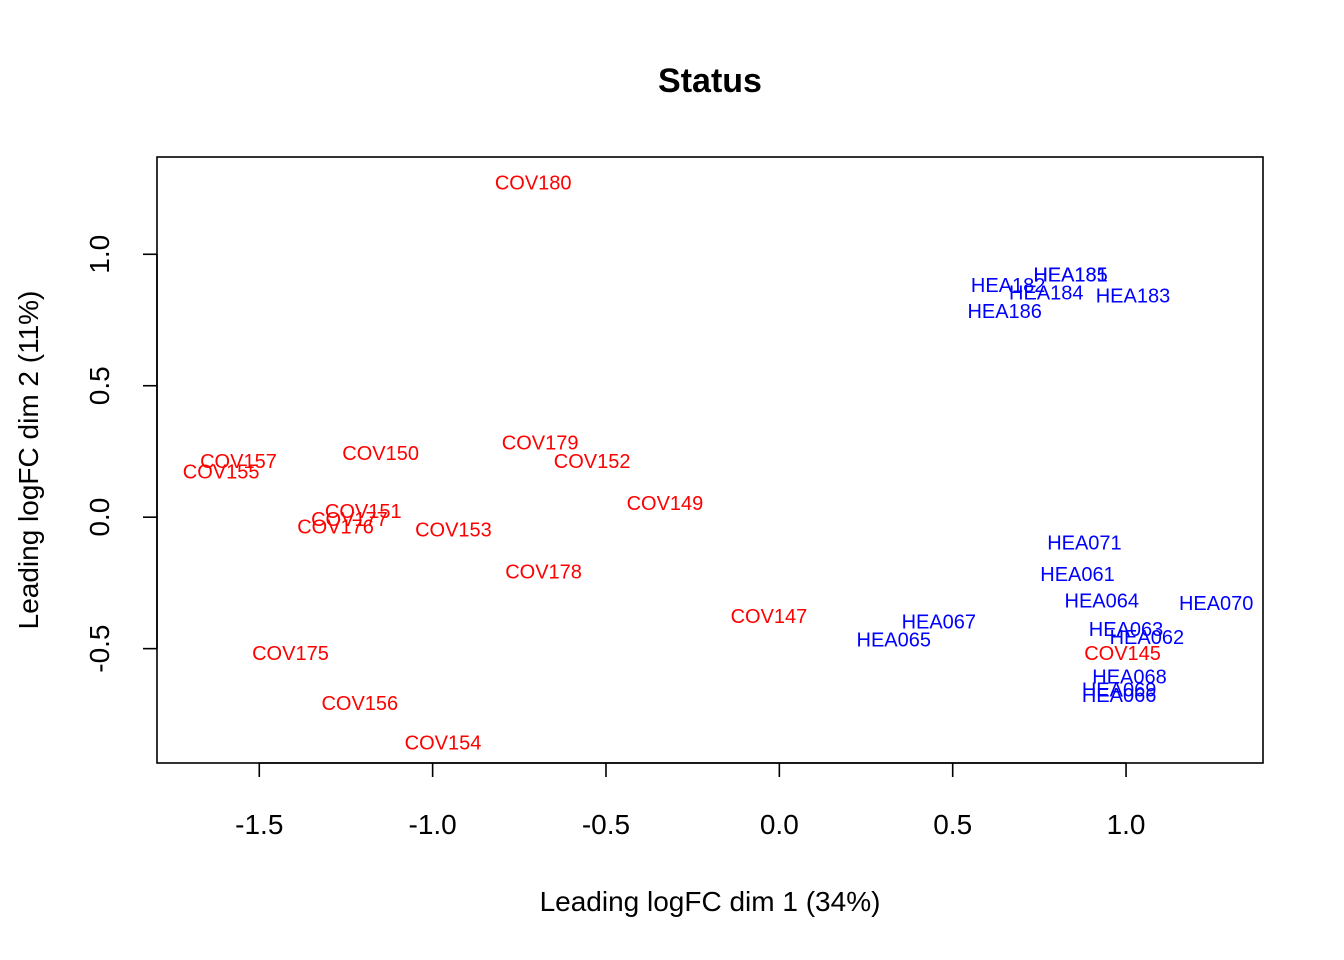 The image size is (1344, 960). Describe the element at coordinates (1122, 654) in the screenshot. I see `point-label-cov145: COV145` at that location.